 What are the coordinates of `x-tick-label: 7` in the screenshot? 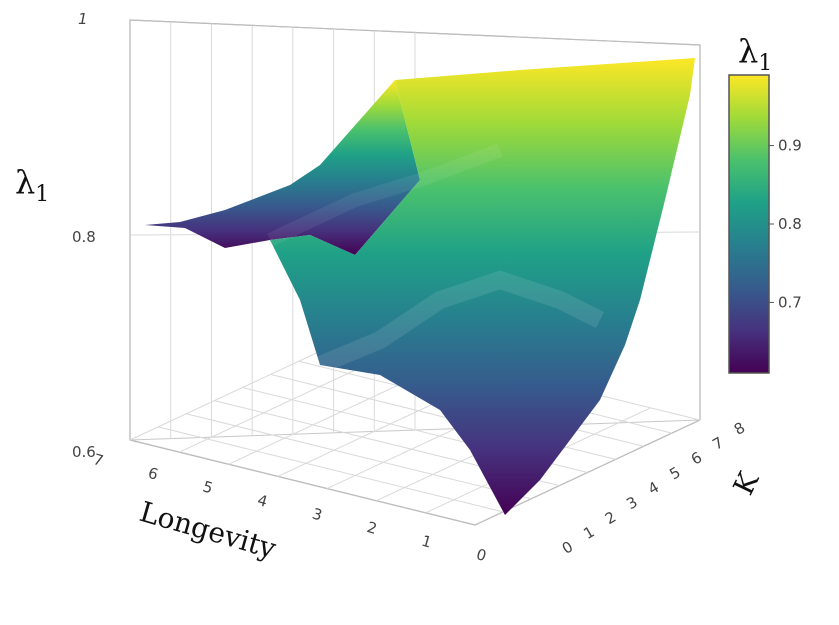 It's located at (98, 460).